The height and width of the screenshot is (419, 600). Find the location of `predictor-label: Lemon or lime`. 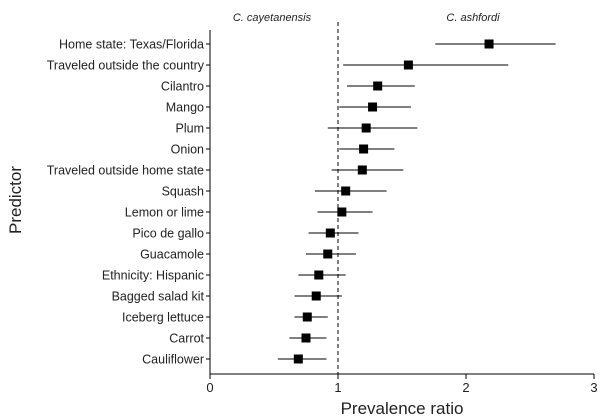

predictor-label: Lemon or lime is located at coordinates (164, 213).